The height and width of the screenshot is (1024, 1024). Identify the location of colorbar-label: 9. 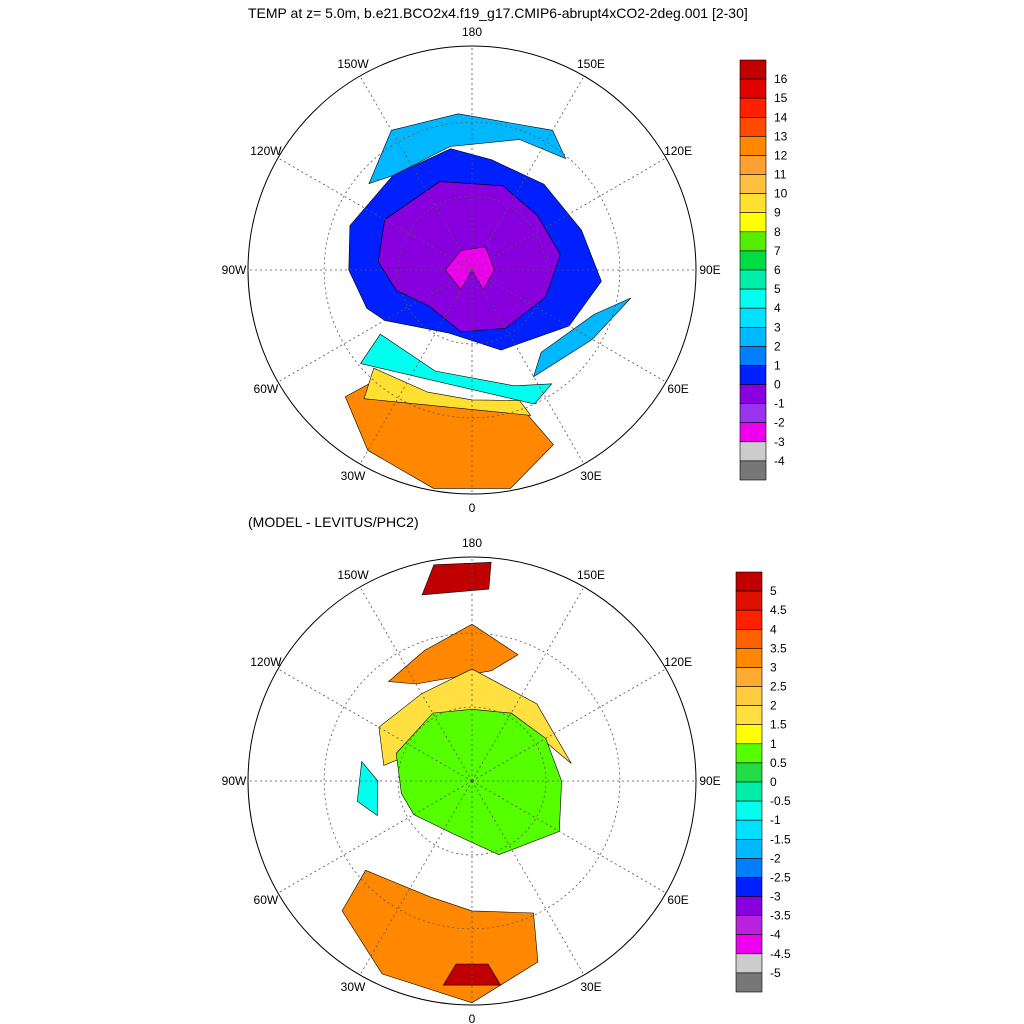
(777, 213).